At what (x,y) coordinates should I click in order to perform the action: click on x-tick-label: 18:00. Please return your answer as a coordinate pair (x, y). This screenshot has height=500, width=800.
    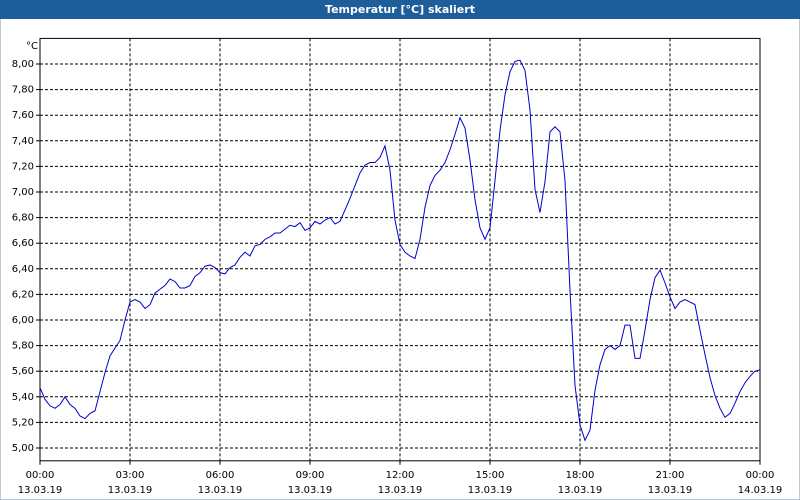
    Looking at the image, I should click on (580, 475).